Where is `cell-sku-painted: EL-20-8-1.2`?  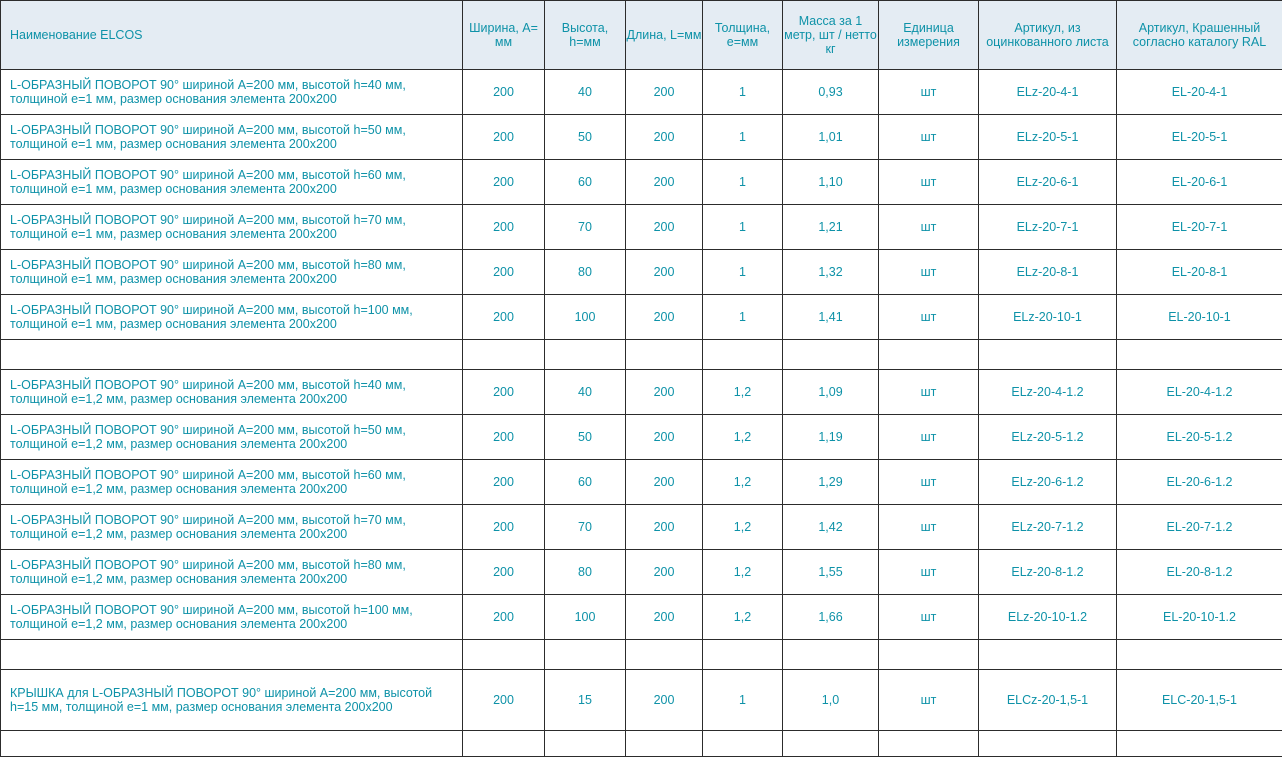 cell-sku-painted: EL-20-8-1.2 is located at coordinates (1199, 572).